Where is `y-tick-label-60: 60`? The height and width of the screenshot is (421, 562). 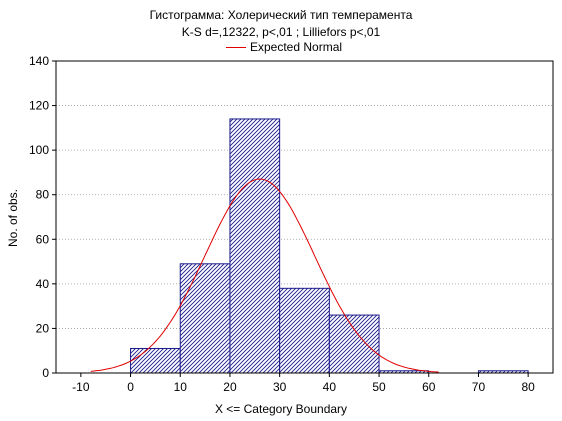 y-tick-label-60: 60 is located at coordinates (43, 239).